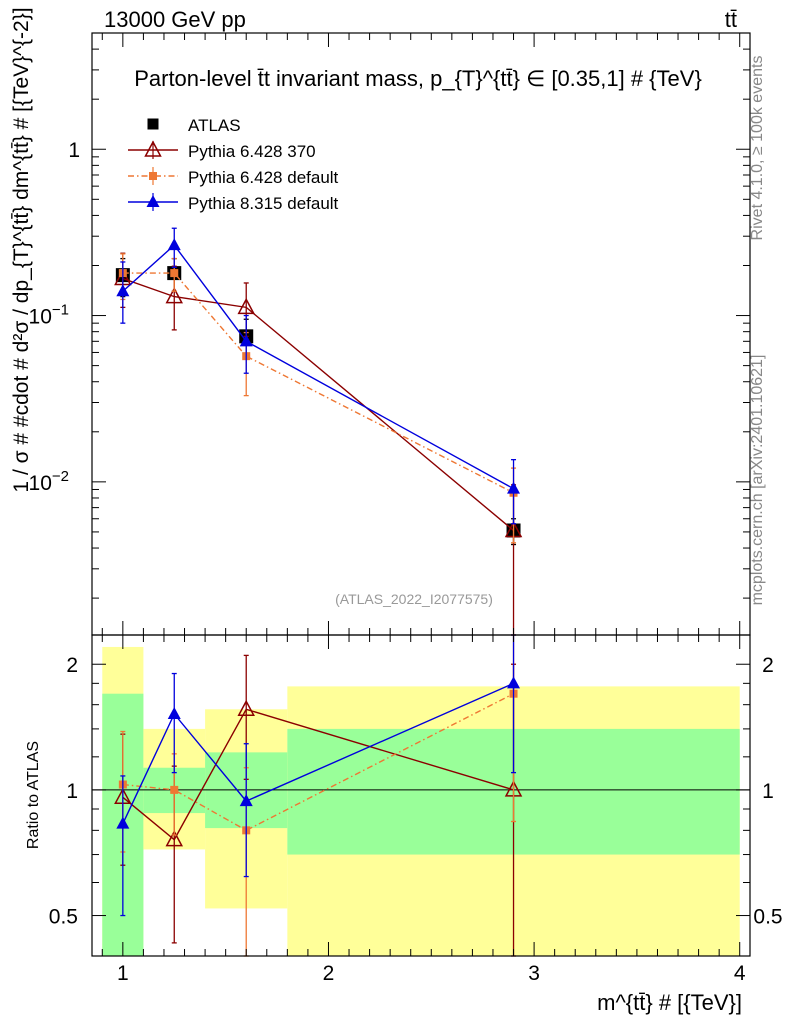 This screenshot has height=1024, width=786. What do you see at coordinates (414, 599) in the screenshot?
I see `watermark: (ATLAS_2022_I2077575)` at bounding box center [414, 599].